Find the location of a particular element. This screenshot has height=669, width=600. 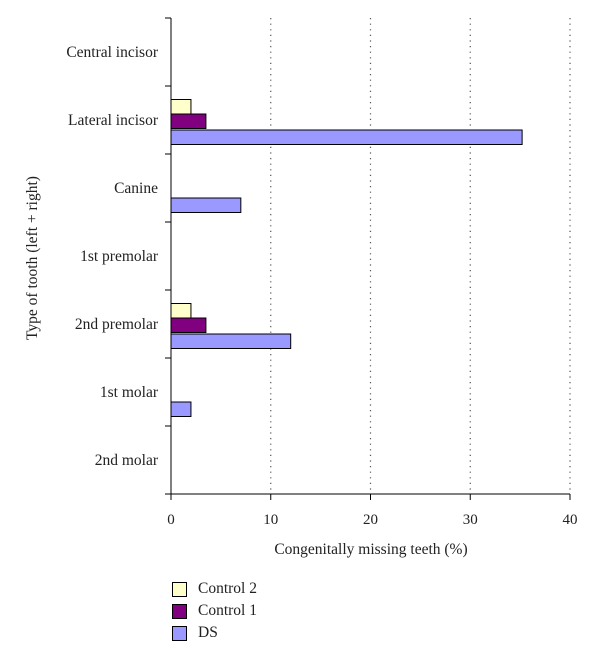

x-tick-label-20: 20 is located at coordinates (370, 520).